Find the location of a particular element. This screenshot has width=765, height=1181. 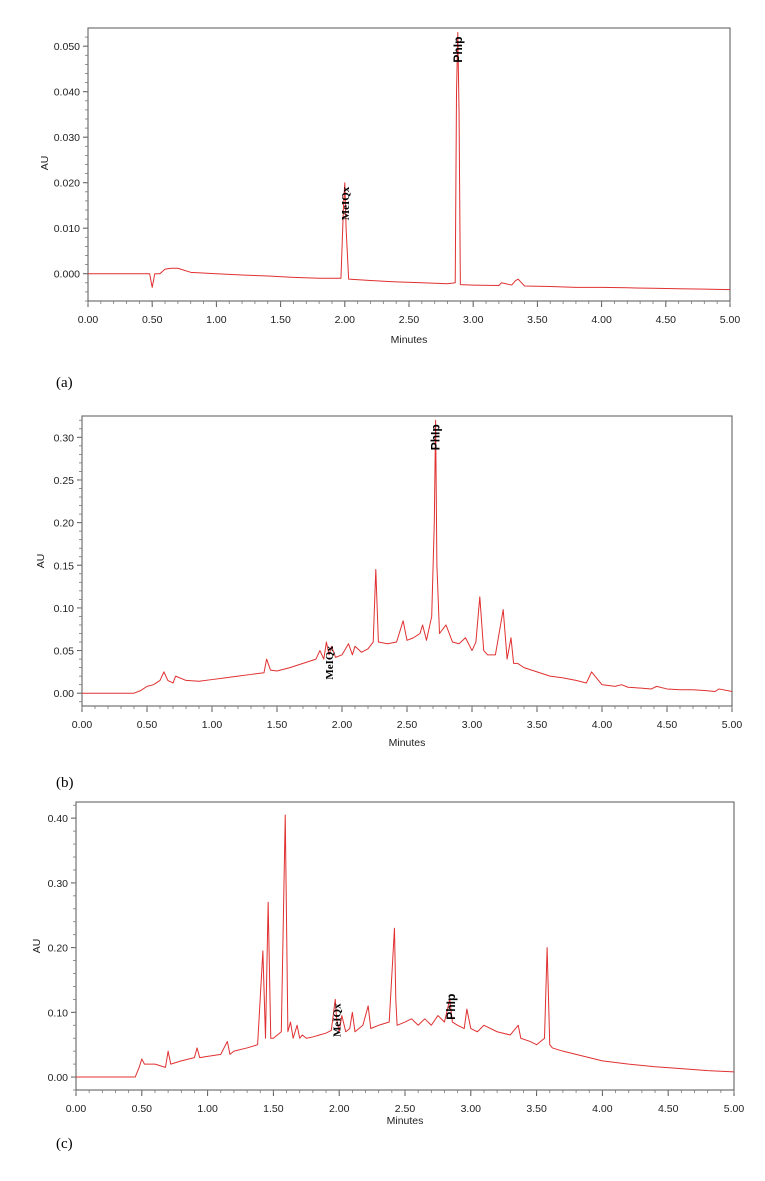

y-tick-label: 0.010 is located at coordinates (67, 229).